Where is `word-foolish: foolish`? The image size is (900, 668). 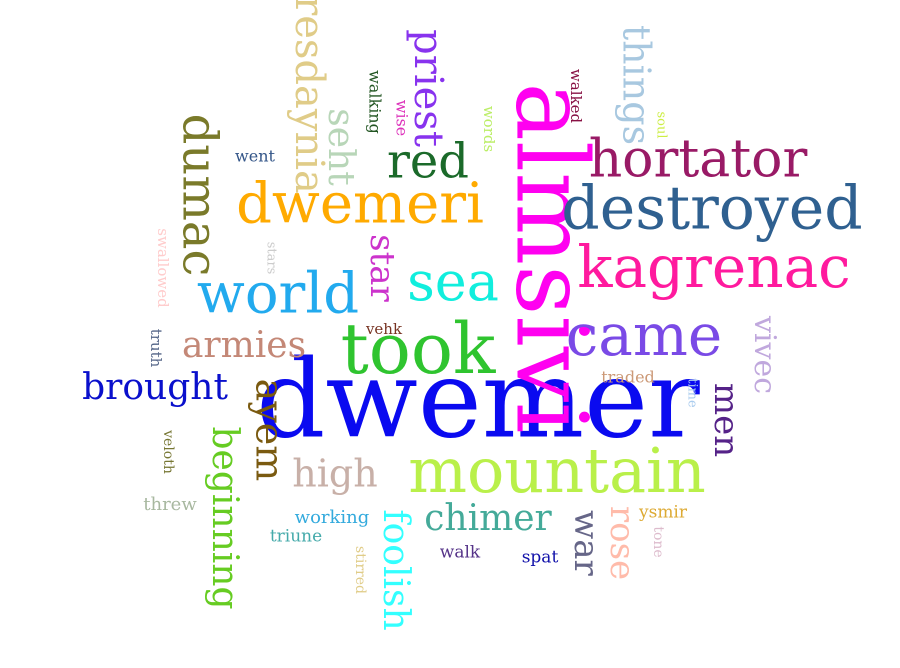
word-foolish: foolish is located at coordinates (395, 569).